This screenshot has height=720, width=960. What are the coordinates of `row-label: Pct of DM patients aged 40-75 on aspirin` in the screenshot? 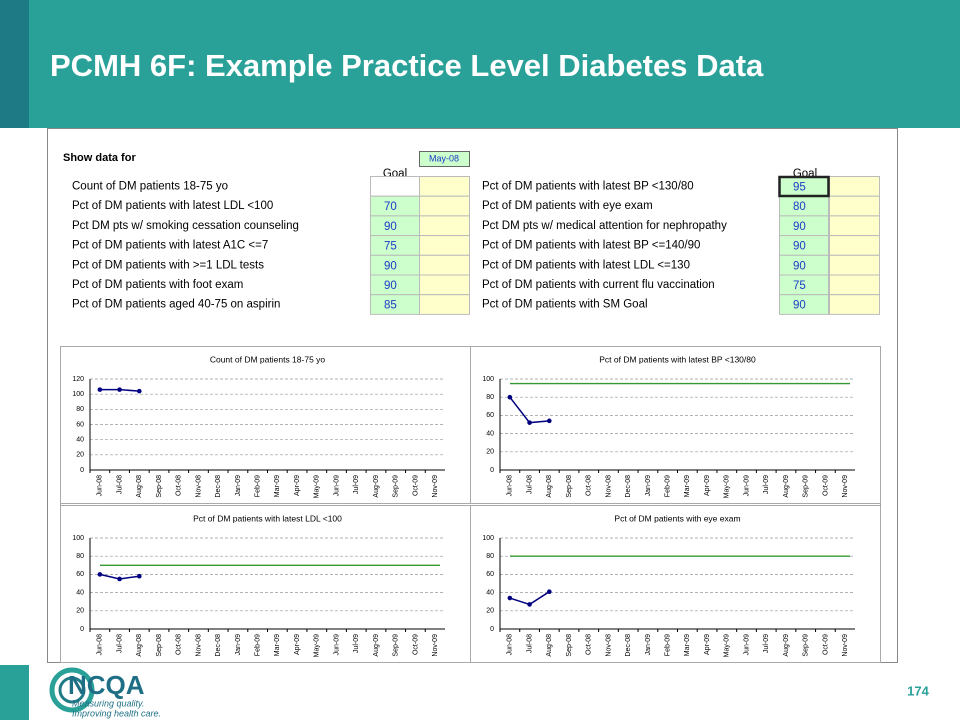 It's located at (176, 305).